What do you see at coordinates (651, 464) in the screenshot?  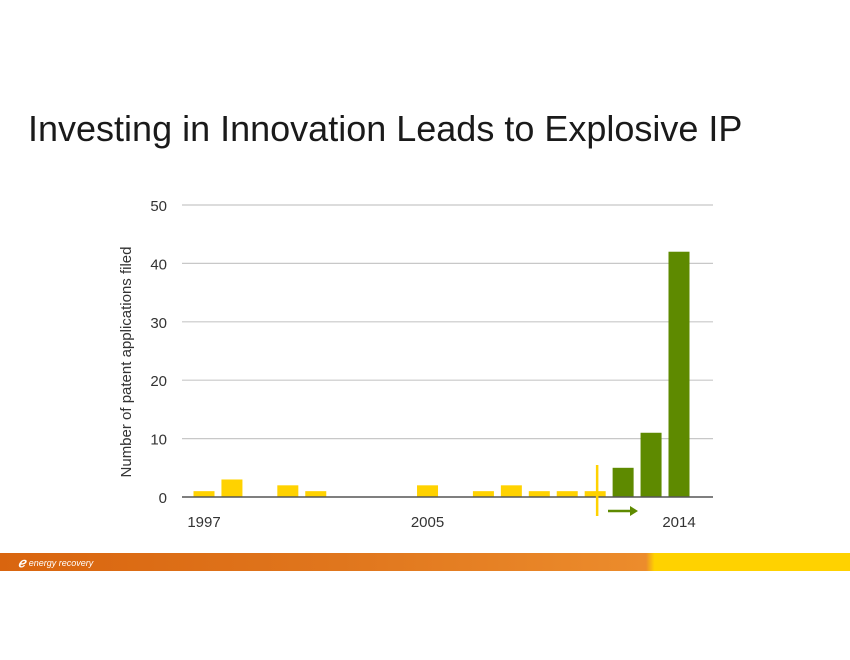 I see `bar-2013` at bounding box center [651, 464].